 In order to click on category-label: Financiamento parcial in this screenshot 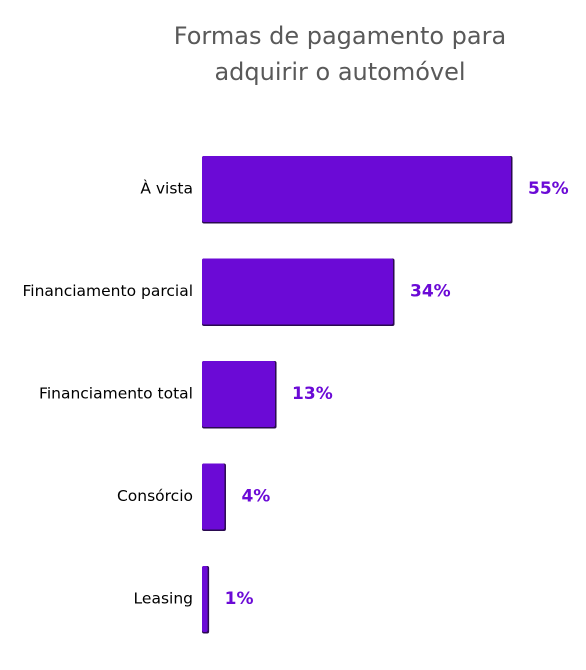, I will do `click(107, 291)`.